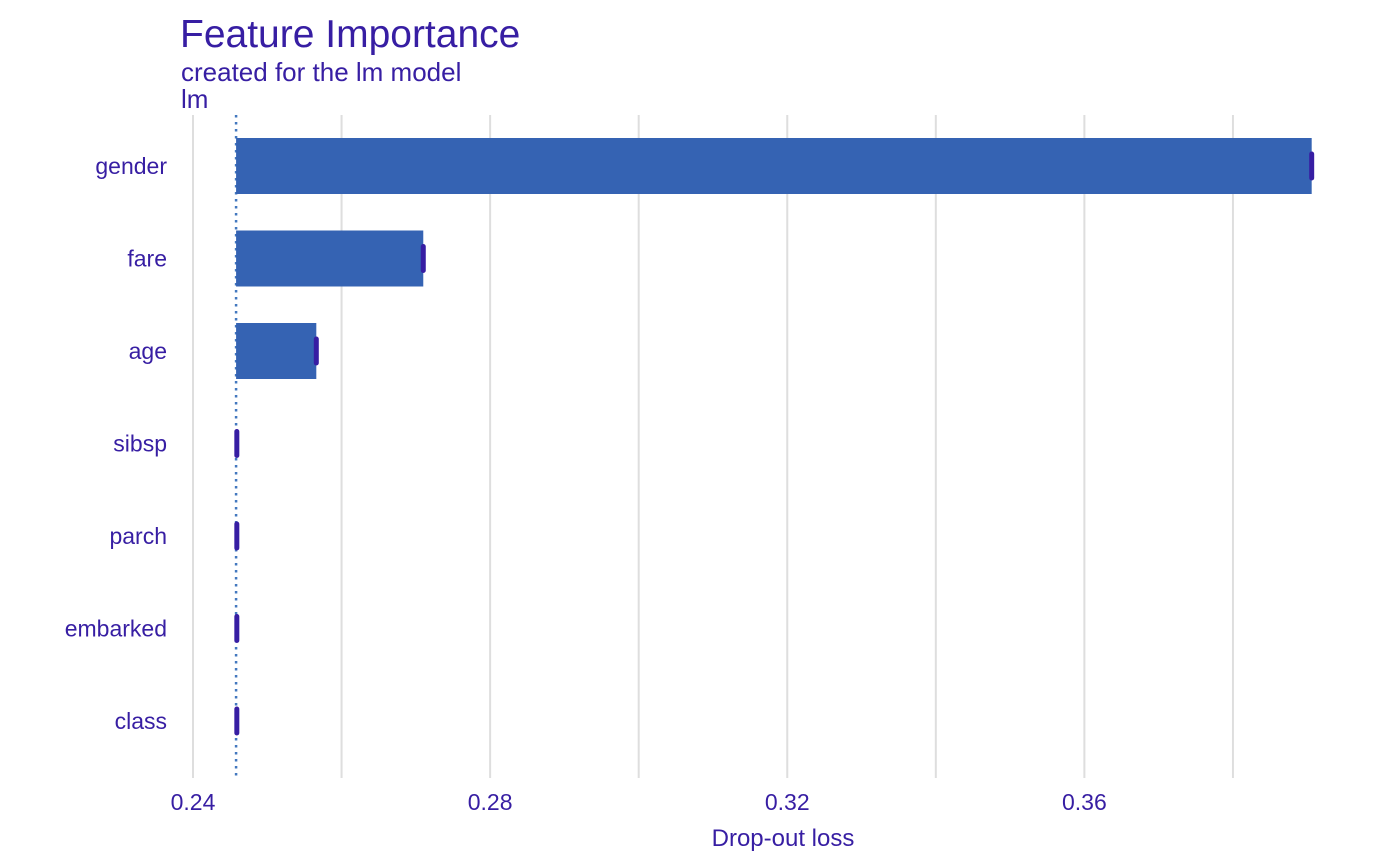 Image resolution: width=1400 pixels, height=866 pixels. Describe the element at coordinates (138, 536) in the screenshot. I see `category-label-parch: parch` at that location.